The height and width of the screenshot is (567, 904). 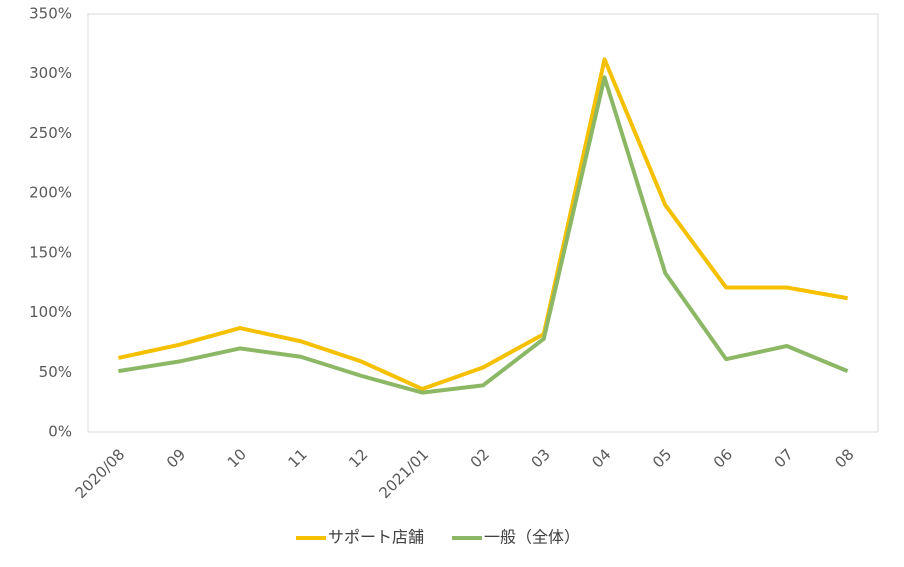 What do you see at coordinates (480, 458) in the screenshot?
I see `x-tick-label: 02` at bounding box center [480, 458].